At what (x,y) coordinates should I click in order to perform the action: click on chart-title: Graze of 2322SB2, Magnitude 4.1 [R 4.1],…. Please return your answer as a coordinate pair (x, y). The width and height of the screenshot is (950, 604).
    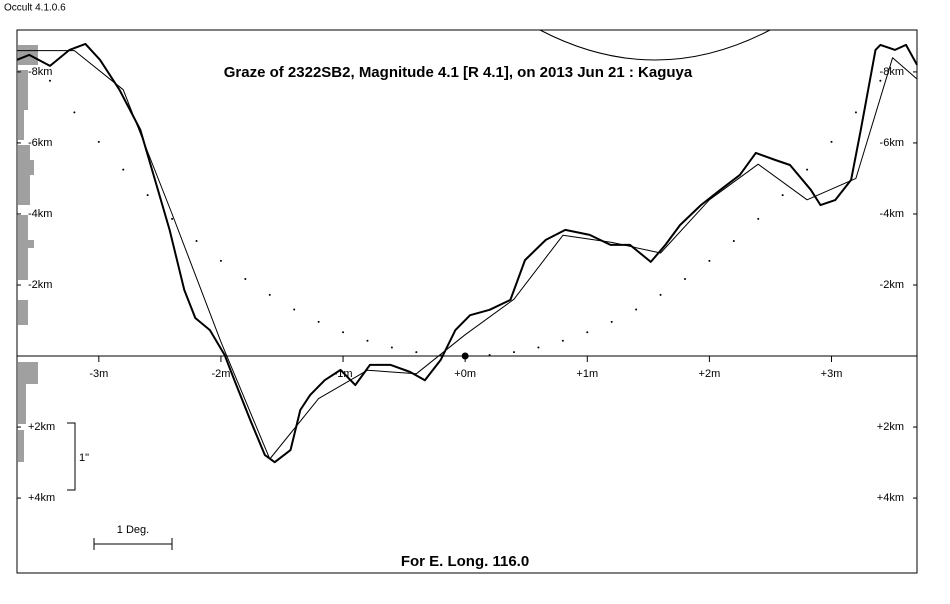
    Looking at the image, I should click on (458, 72).